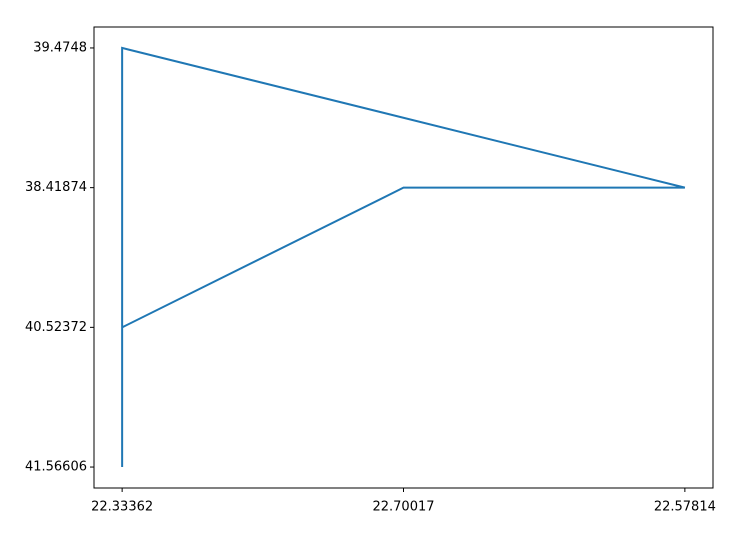 The width and height of the screenshot is (740, 535). Describe the element at coordinates (56, 467) in the screenshot. I see `y-tick-label: 41.56606` at that location.